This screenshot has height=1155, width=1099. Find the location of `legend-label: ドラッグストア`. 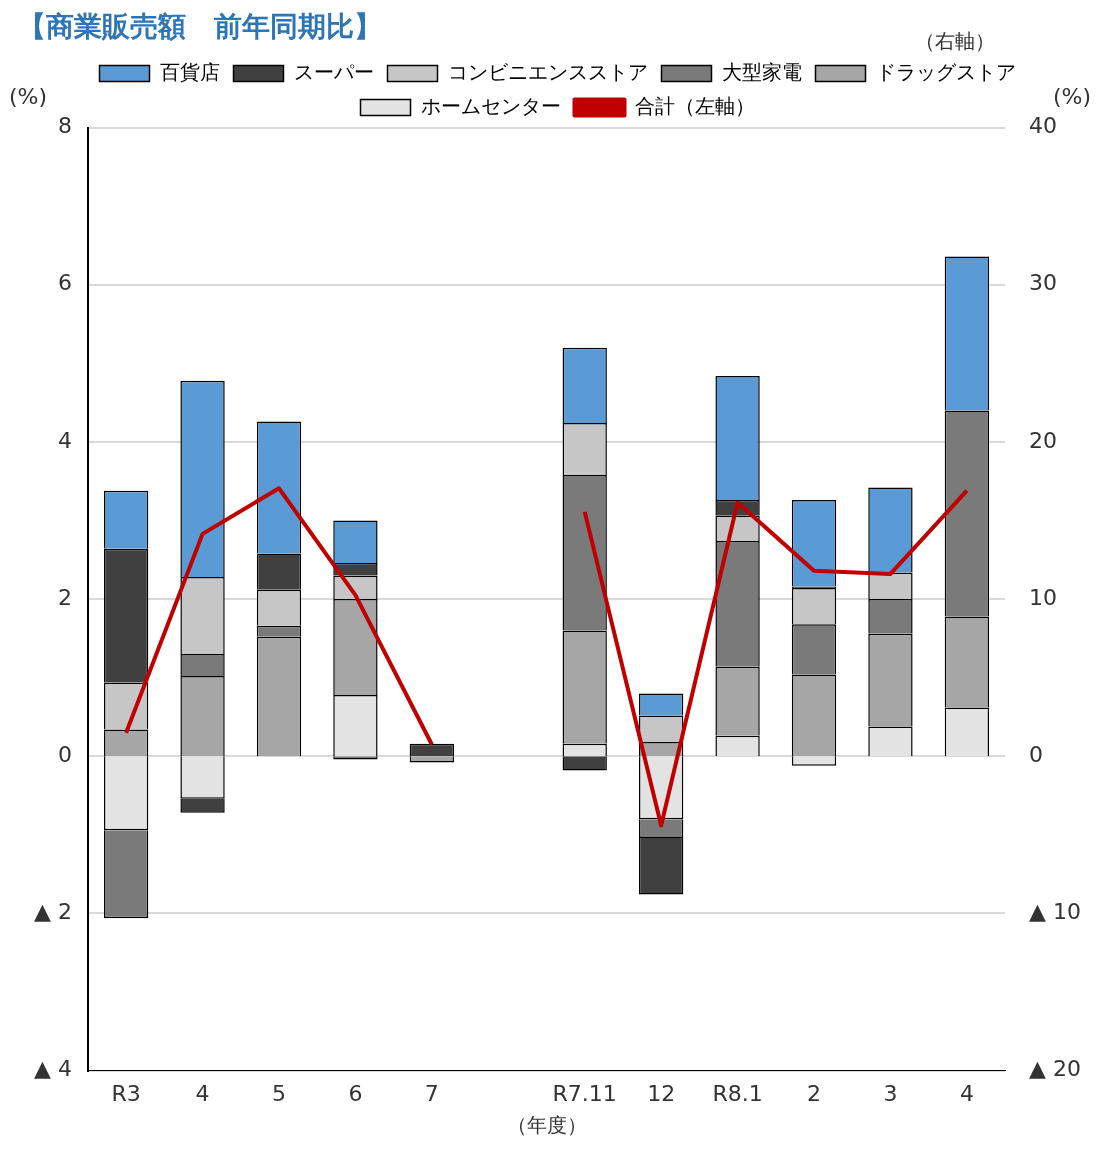

legend-label: ドラッグストア is located at coordinates (945, 71).